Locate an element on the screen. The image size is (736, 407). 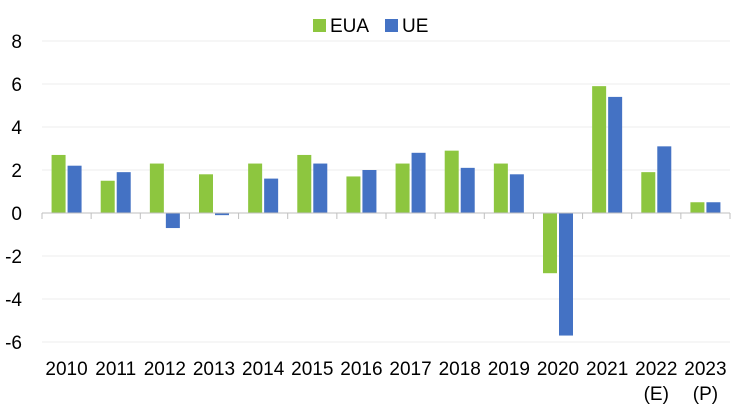
bar-ue-2018 is located at coordinates (467, 190).